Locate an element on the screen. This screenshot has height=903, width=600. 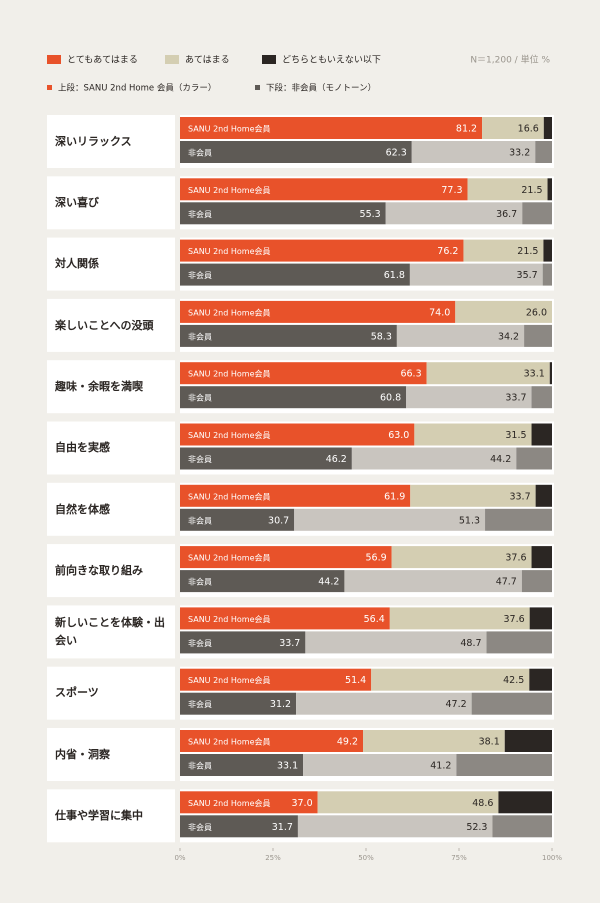
category-label: 深いリラックス is located at coordinates (93, 141).